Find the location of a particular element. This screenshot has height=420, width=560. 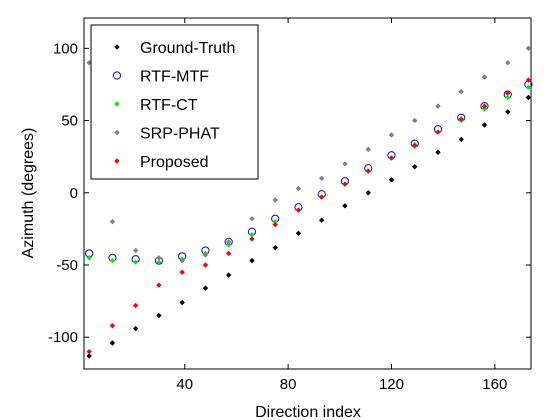

y-tick-label: -100 is located at coordinates (63, 337).